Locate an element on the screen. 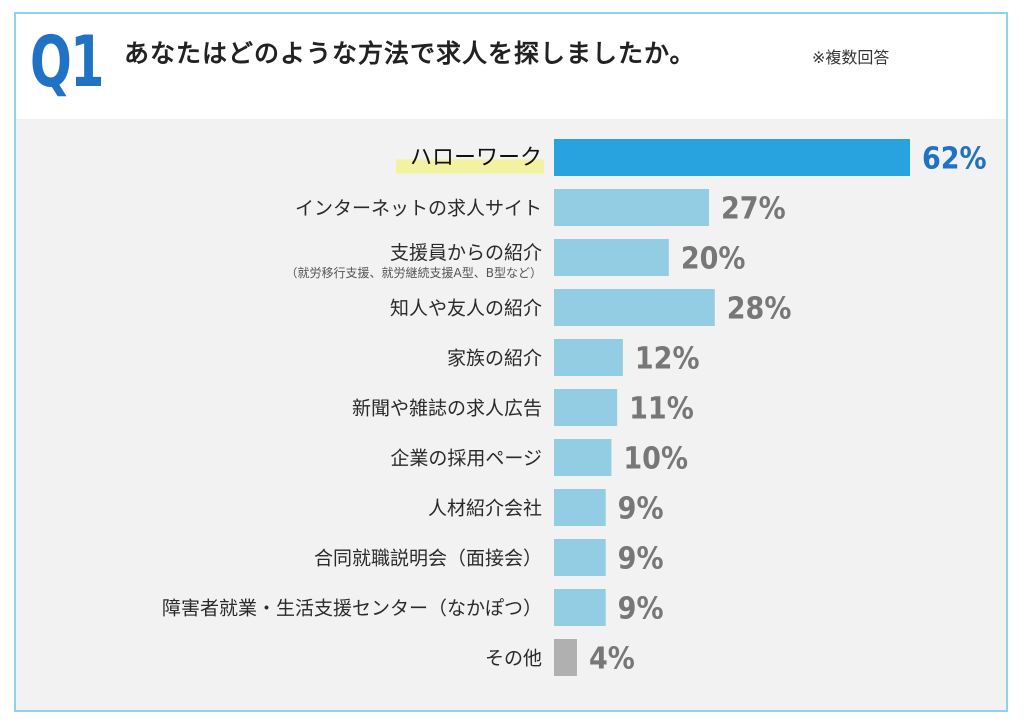  category-label: ハローワーク is located at coordinates (476, 158).